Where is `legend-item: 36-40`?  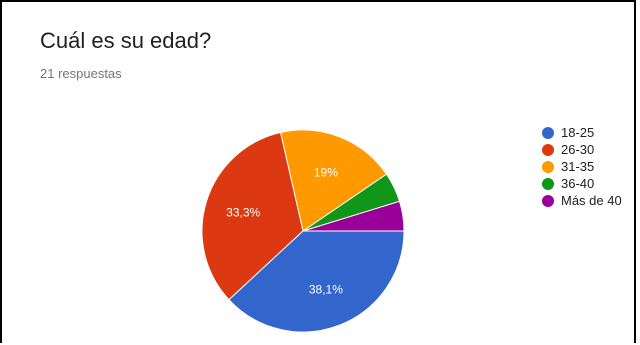 legend-item: 36-40 is located at coordinates (582, 183).